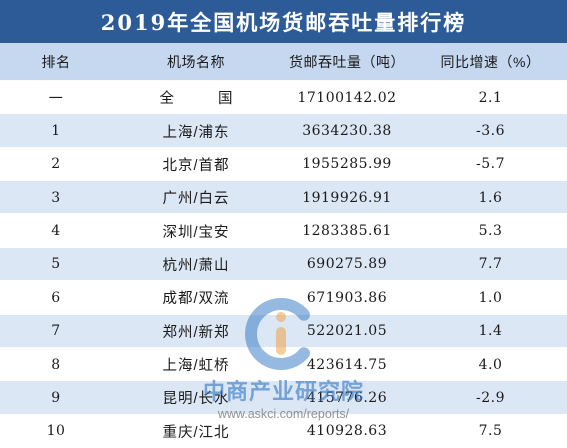 This screenshot has width=567, height=448. Describe the element at coordinates (56, 164) in the screenshot. I see `rank-cell: 2` at that location.